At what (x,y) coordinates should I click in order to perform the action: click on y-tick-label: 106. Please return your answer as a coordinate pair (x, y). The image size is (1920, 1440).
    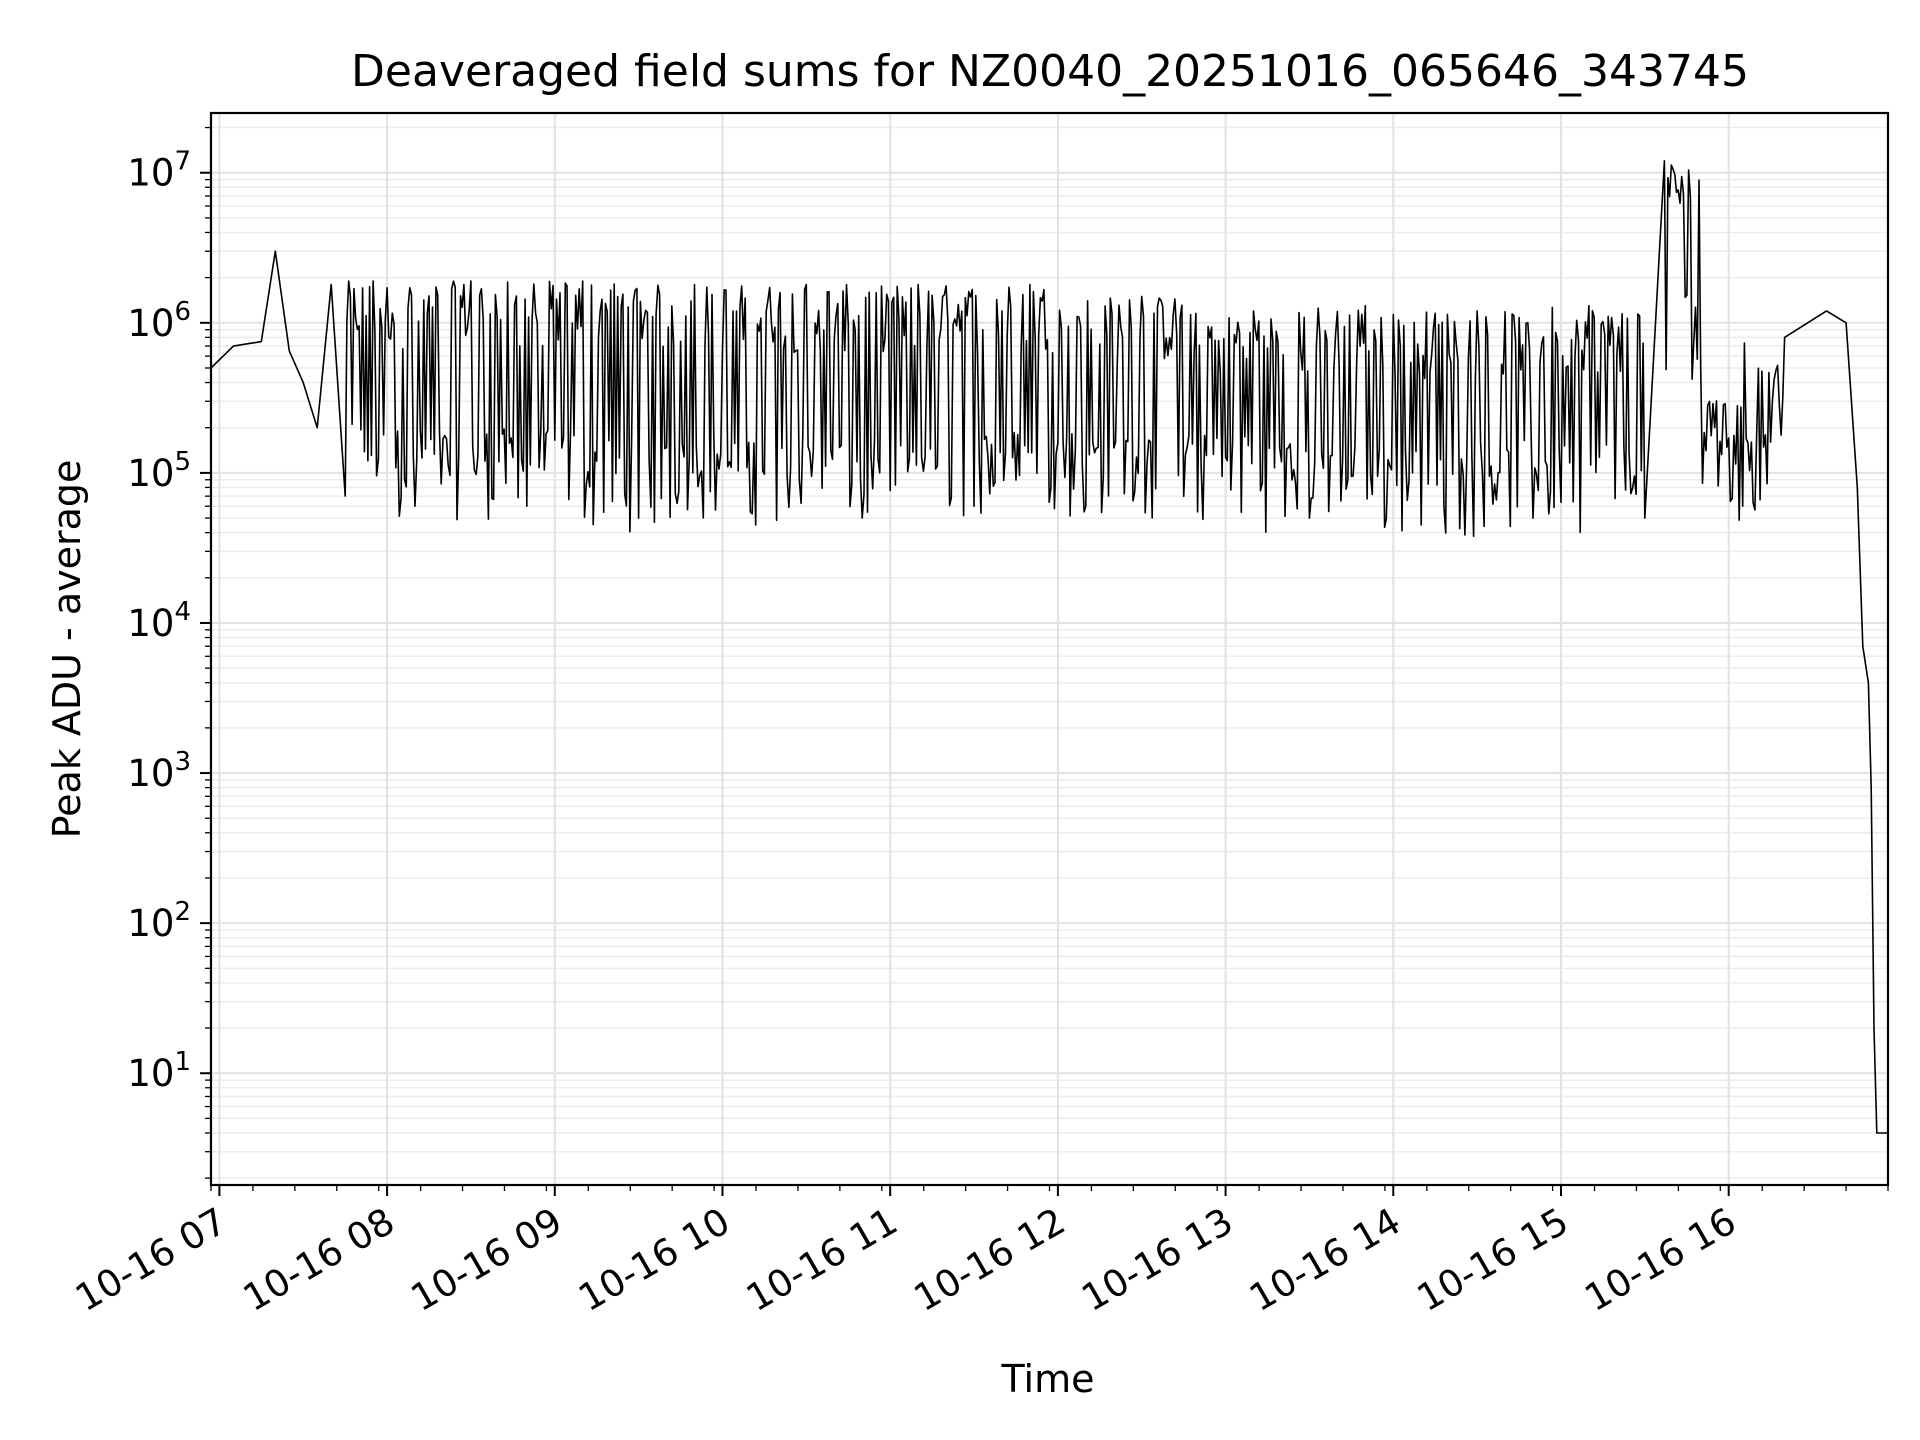
    Looking at the image, I should click on (159, 321).